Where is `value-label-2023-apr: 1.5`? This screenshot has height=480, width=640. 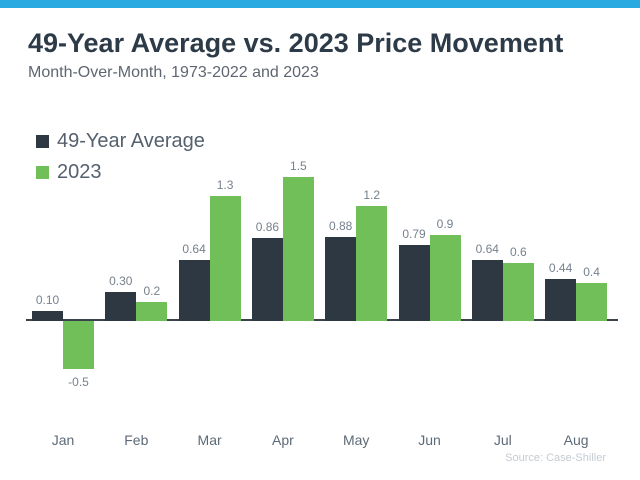 value-label-2023-apr: 1.5 is located at coordinates (298, 166).